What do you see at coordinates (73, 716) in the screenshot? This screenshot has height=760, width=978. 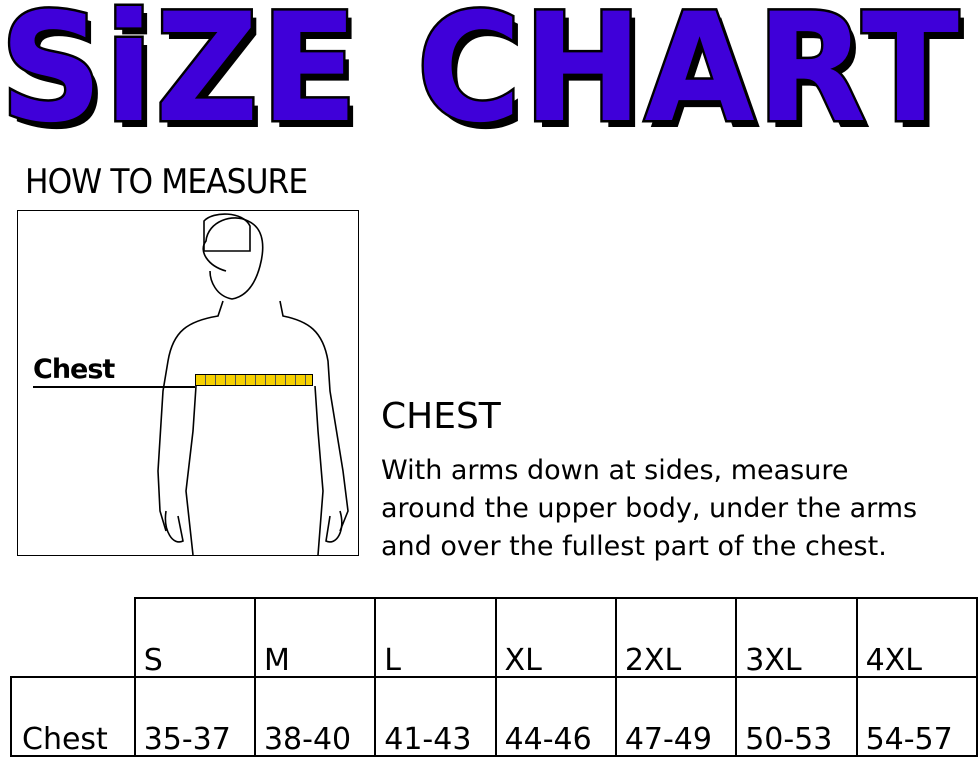 I see `row-label: Chest` at bounding box center [73, 716].